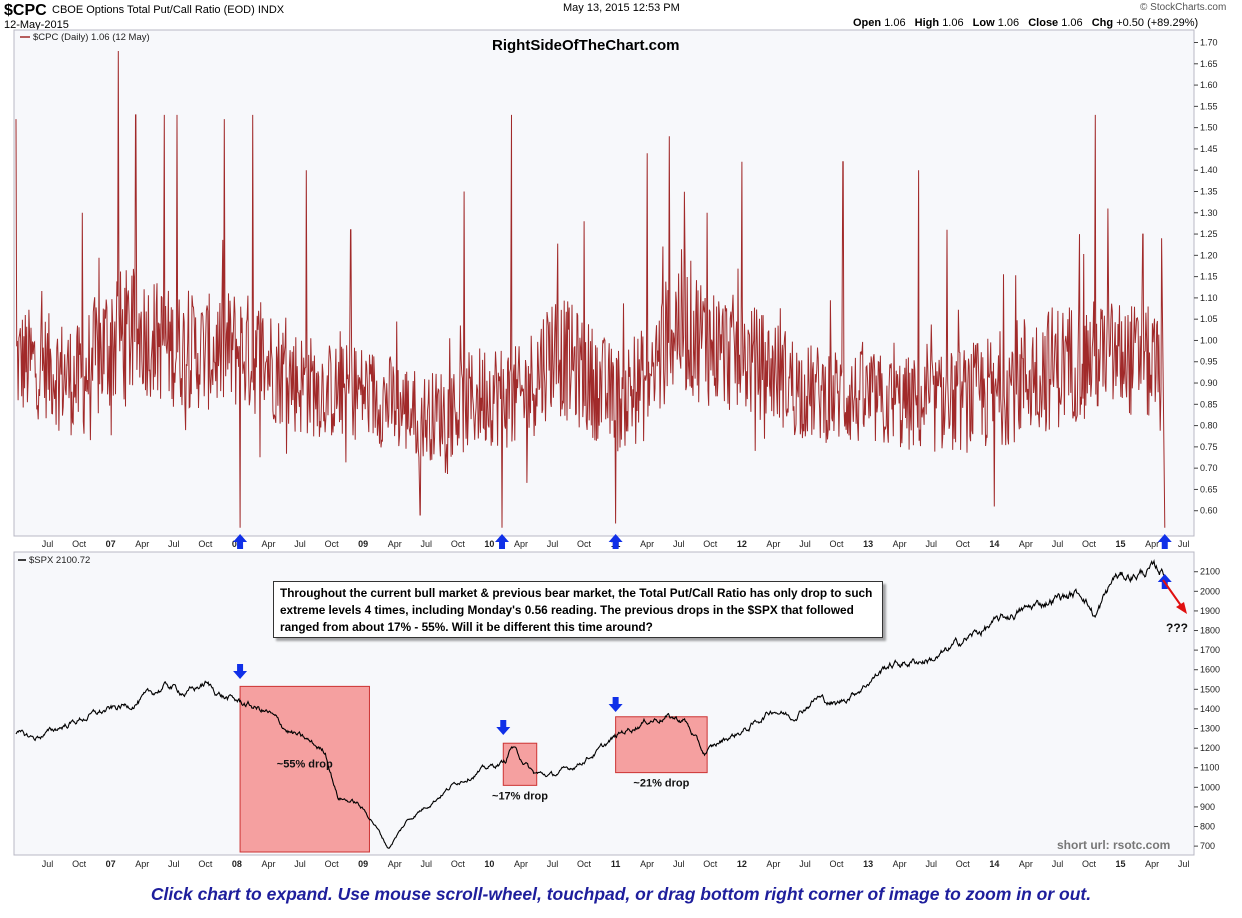 Image resolution: width=1242 pixels, height=918 pixels. I want to click on chart-symbol: $CPC, so click(25, 10).